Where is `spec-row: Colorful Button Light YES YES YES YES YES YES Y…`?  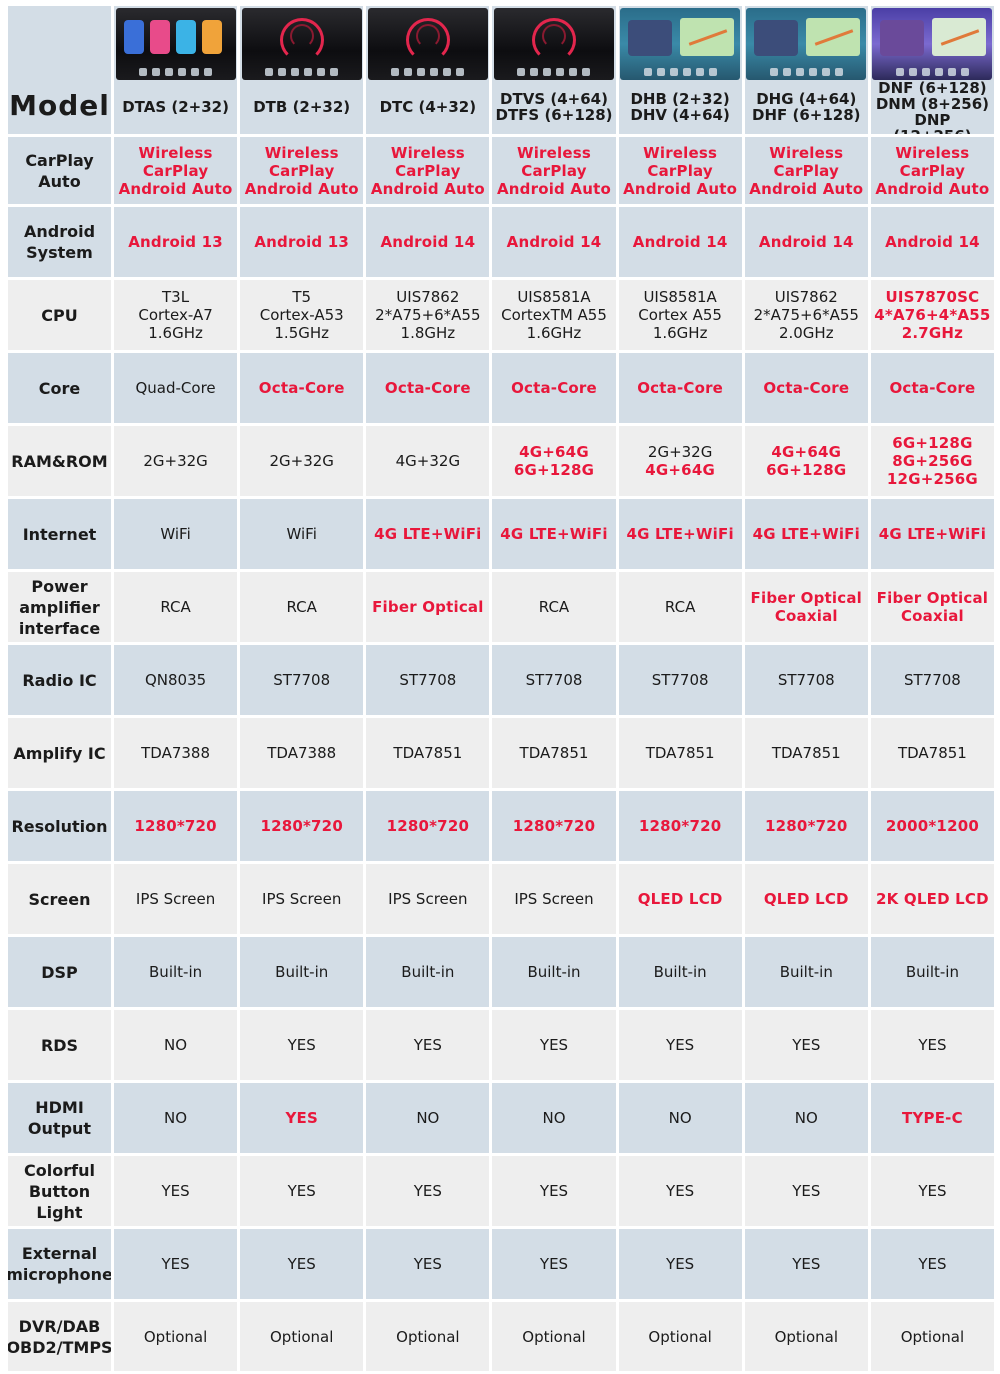 spec-row: Colorful Button Light YES YES YES YES YES YES Y… is located at coordinates (501, 1191).